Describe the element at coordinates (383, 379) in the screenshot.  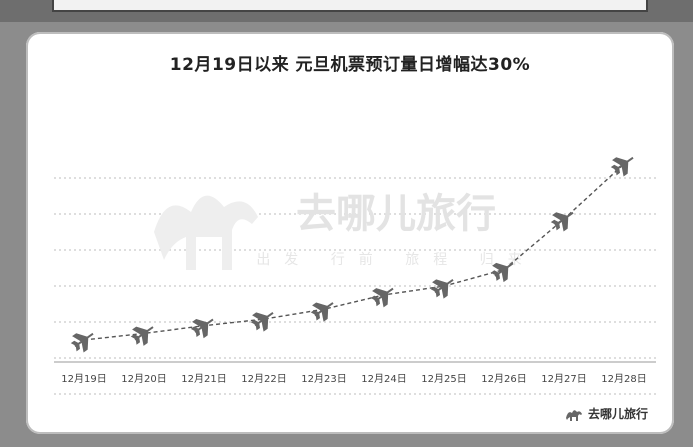
I see `x-tick-label: 12月24日` at that location.